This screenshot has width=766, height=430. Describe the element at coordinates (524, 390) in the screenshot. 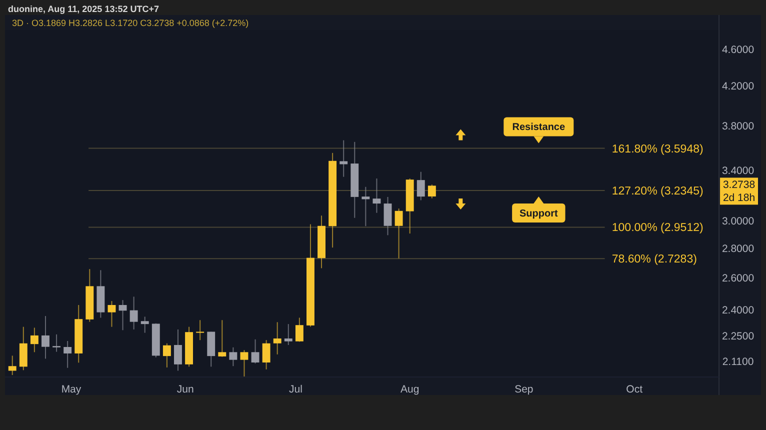

I see `x-tick-label: Sep` at that location.